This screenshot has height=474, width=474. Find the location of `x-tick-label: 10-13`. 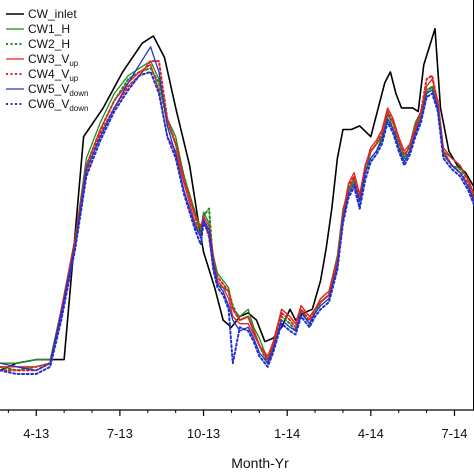

x-tick-label: 10-13 is located at coordinates (203, 433).